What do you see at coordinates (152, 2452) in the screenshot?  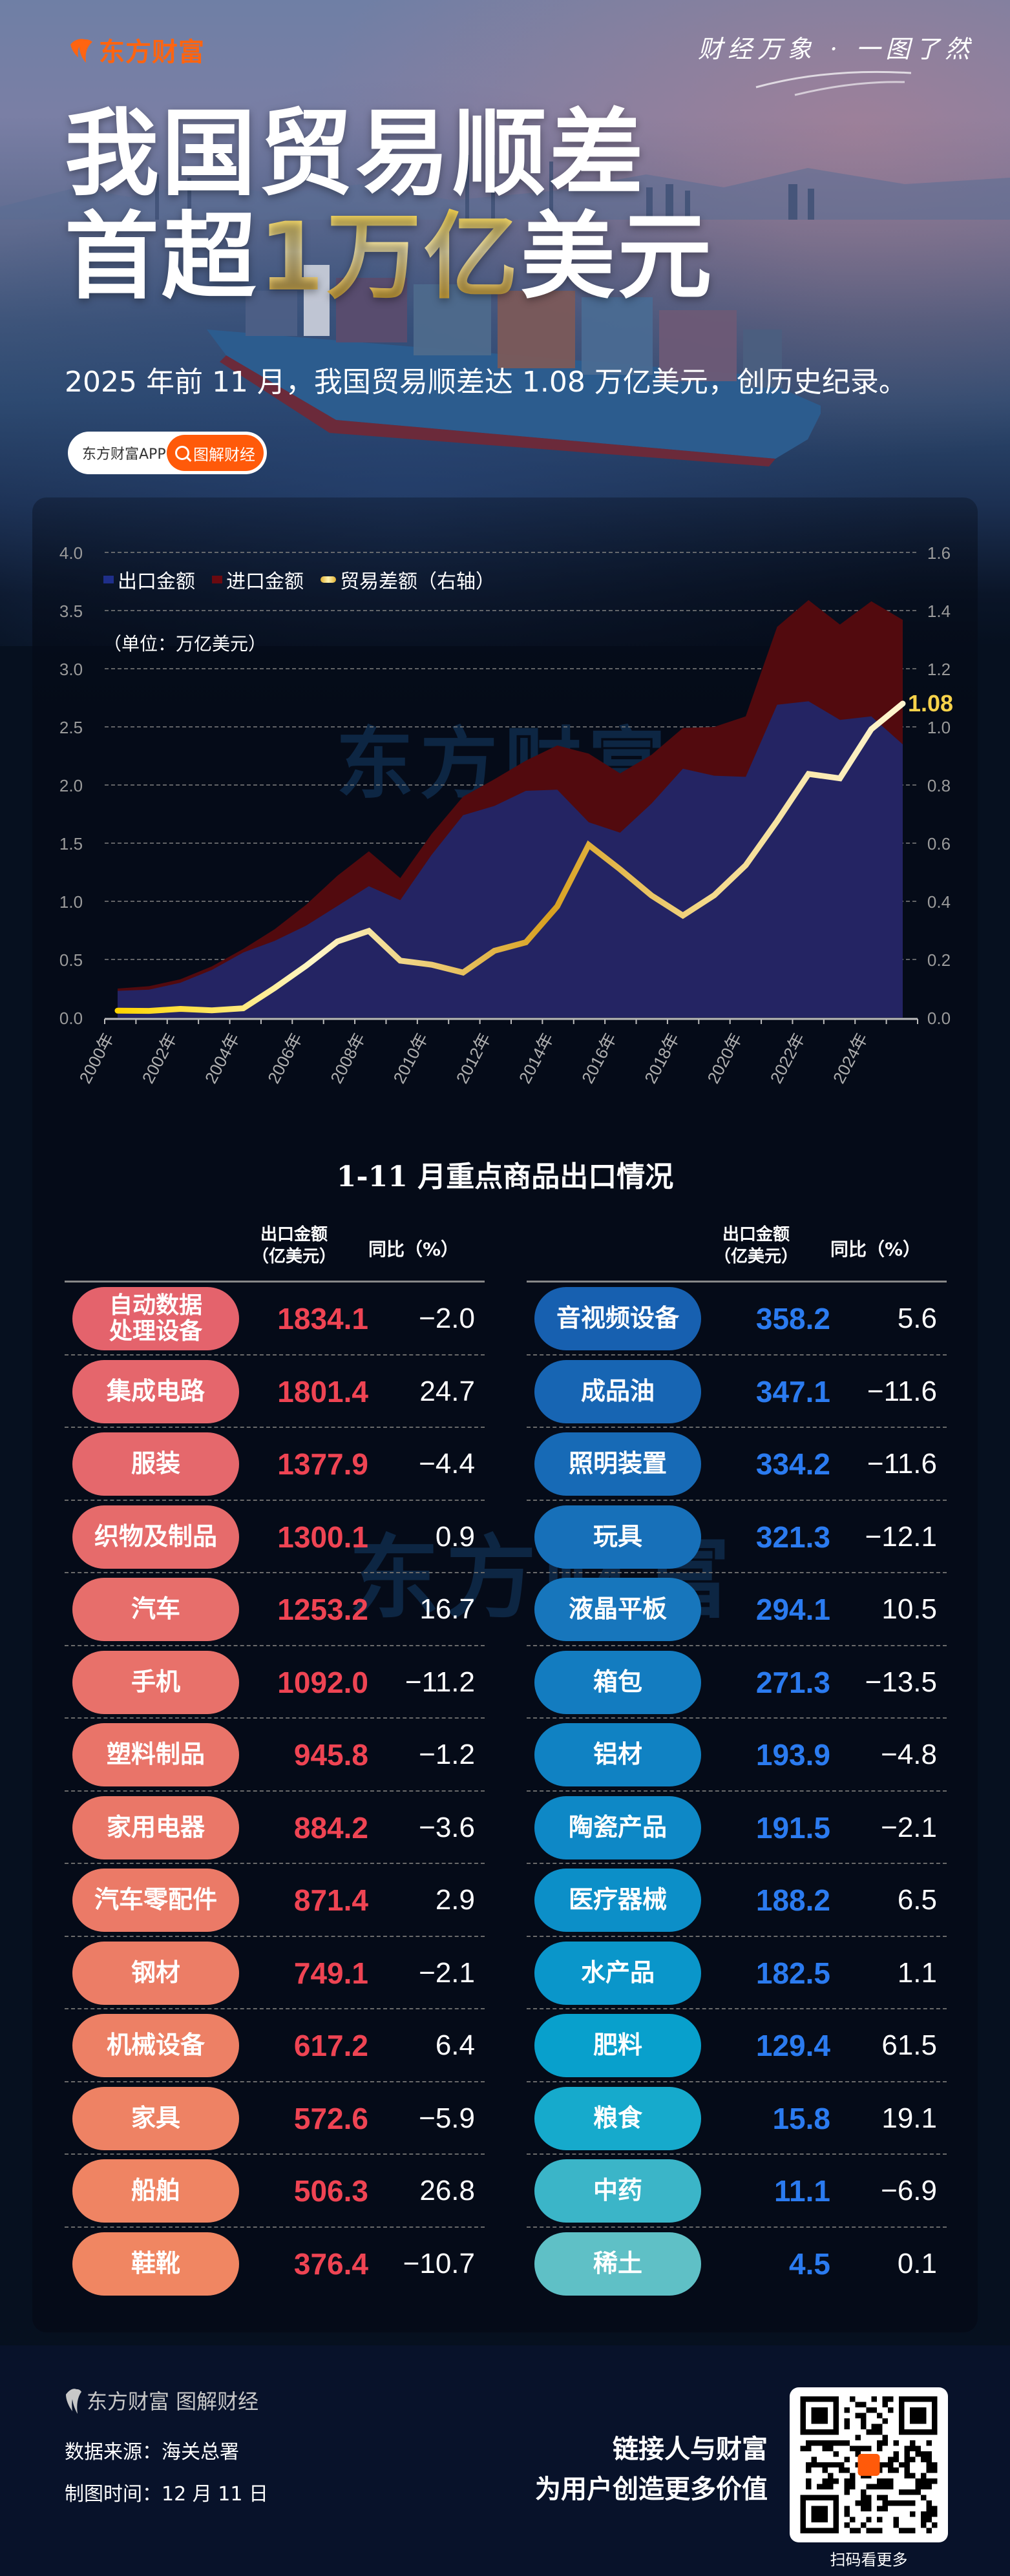 I see `data-source: 数据来源：海关总署` at bounding box center [152, 2452].